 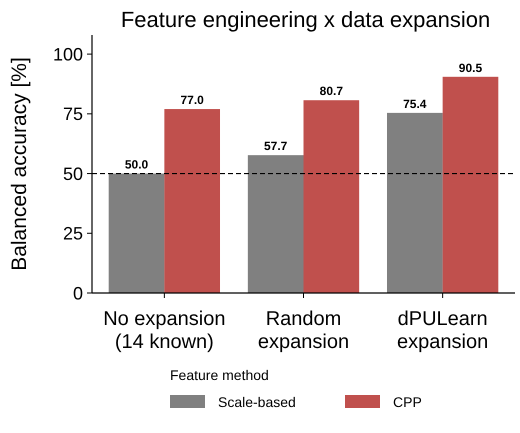 What do you see at coordinates (136, 165) in the screenshot?
I see `data-label: 50.0` at bounding box center [136, 165].